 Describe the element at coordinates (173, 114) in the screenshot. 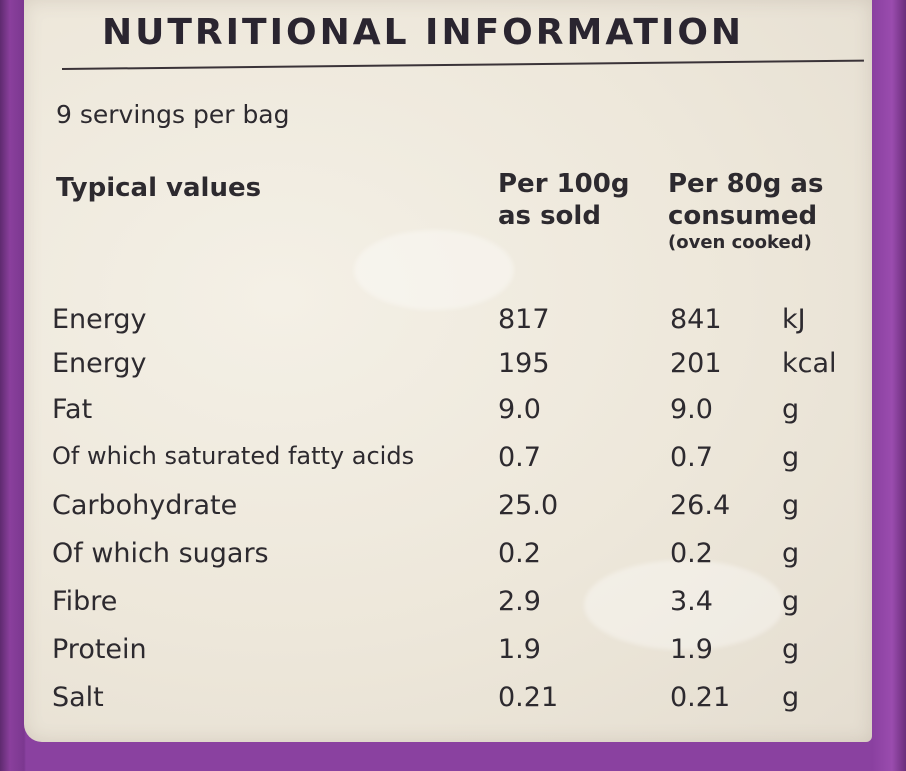

I see `servings-per-bag: 9 servings per bag` at that location.